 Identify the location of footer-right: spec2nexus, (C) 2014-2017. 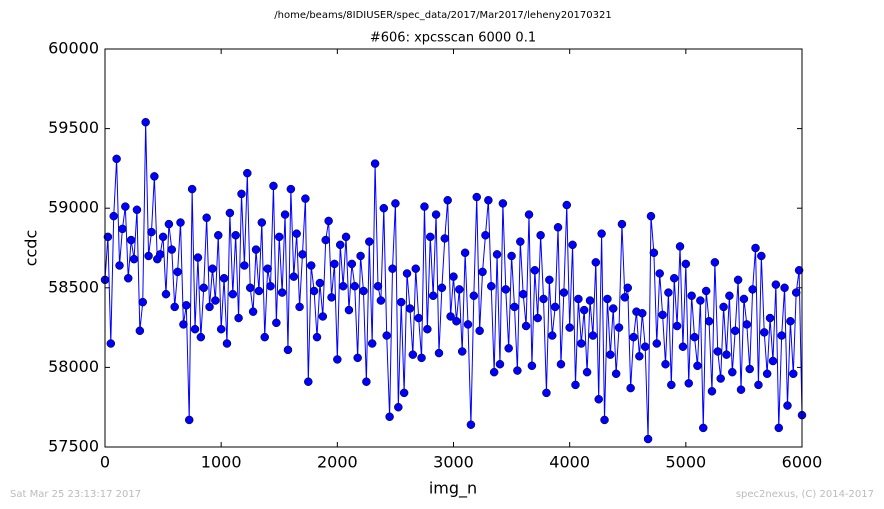
(805, 494).